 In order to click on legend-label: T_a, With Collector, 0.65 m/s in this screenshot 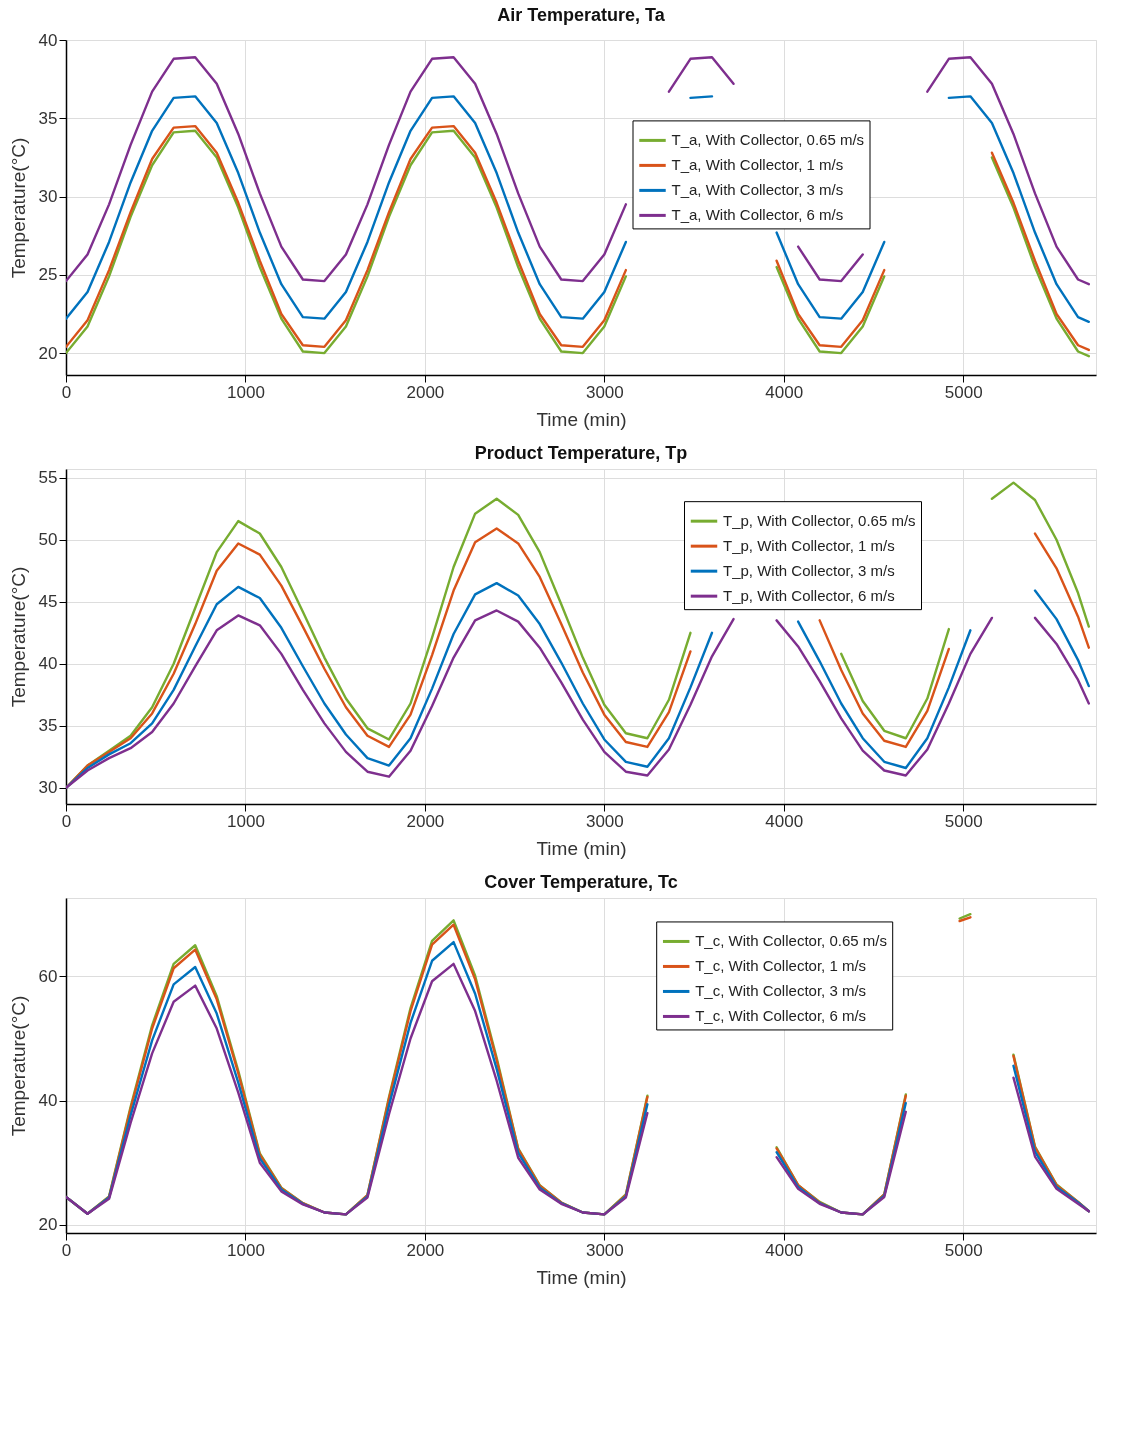, I will do `click(768, 140)`.